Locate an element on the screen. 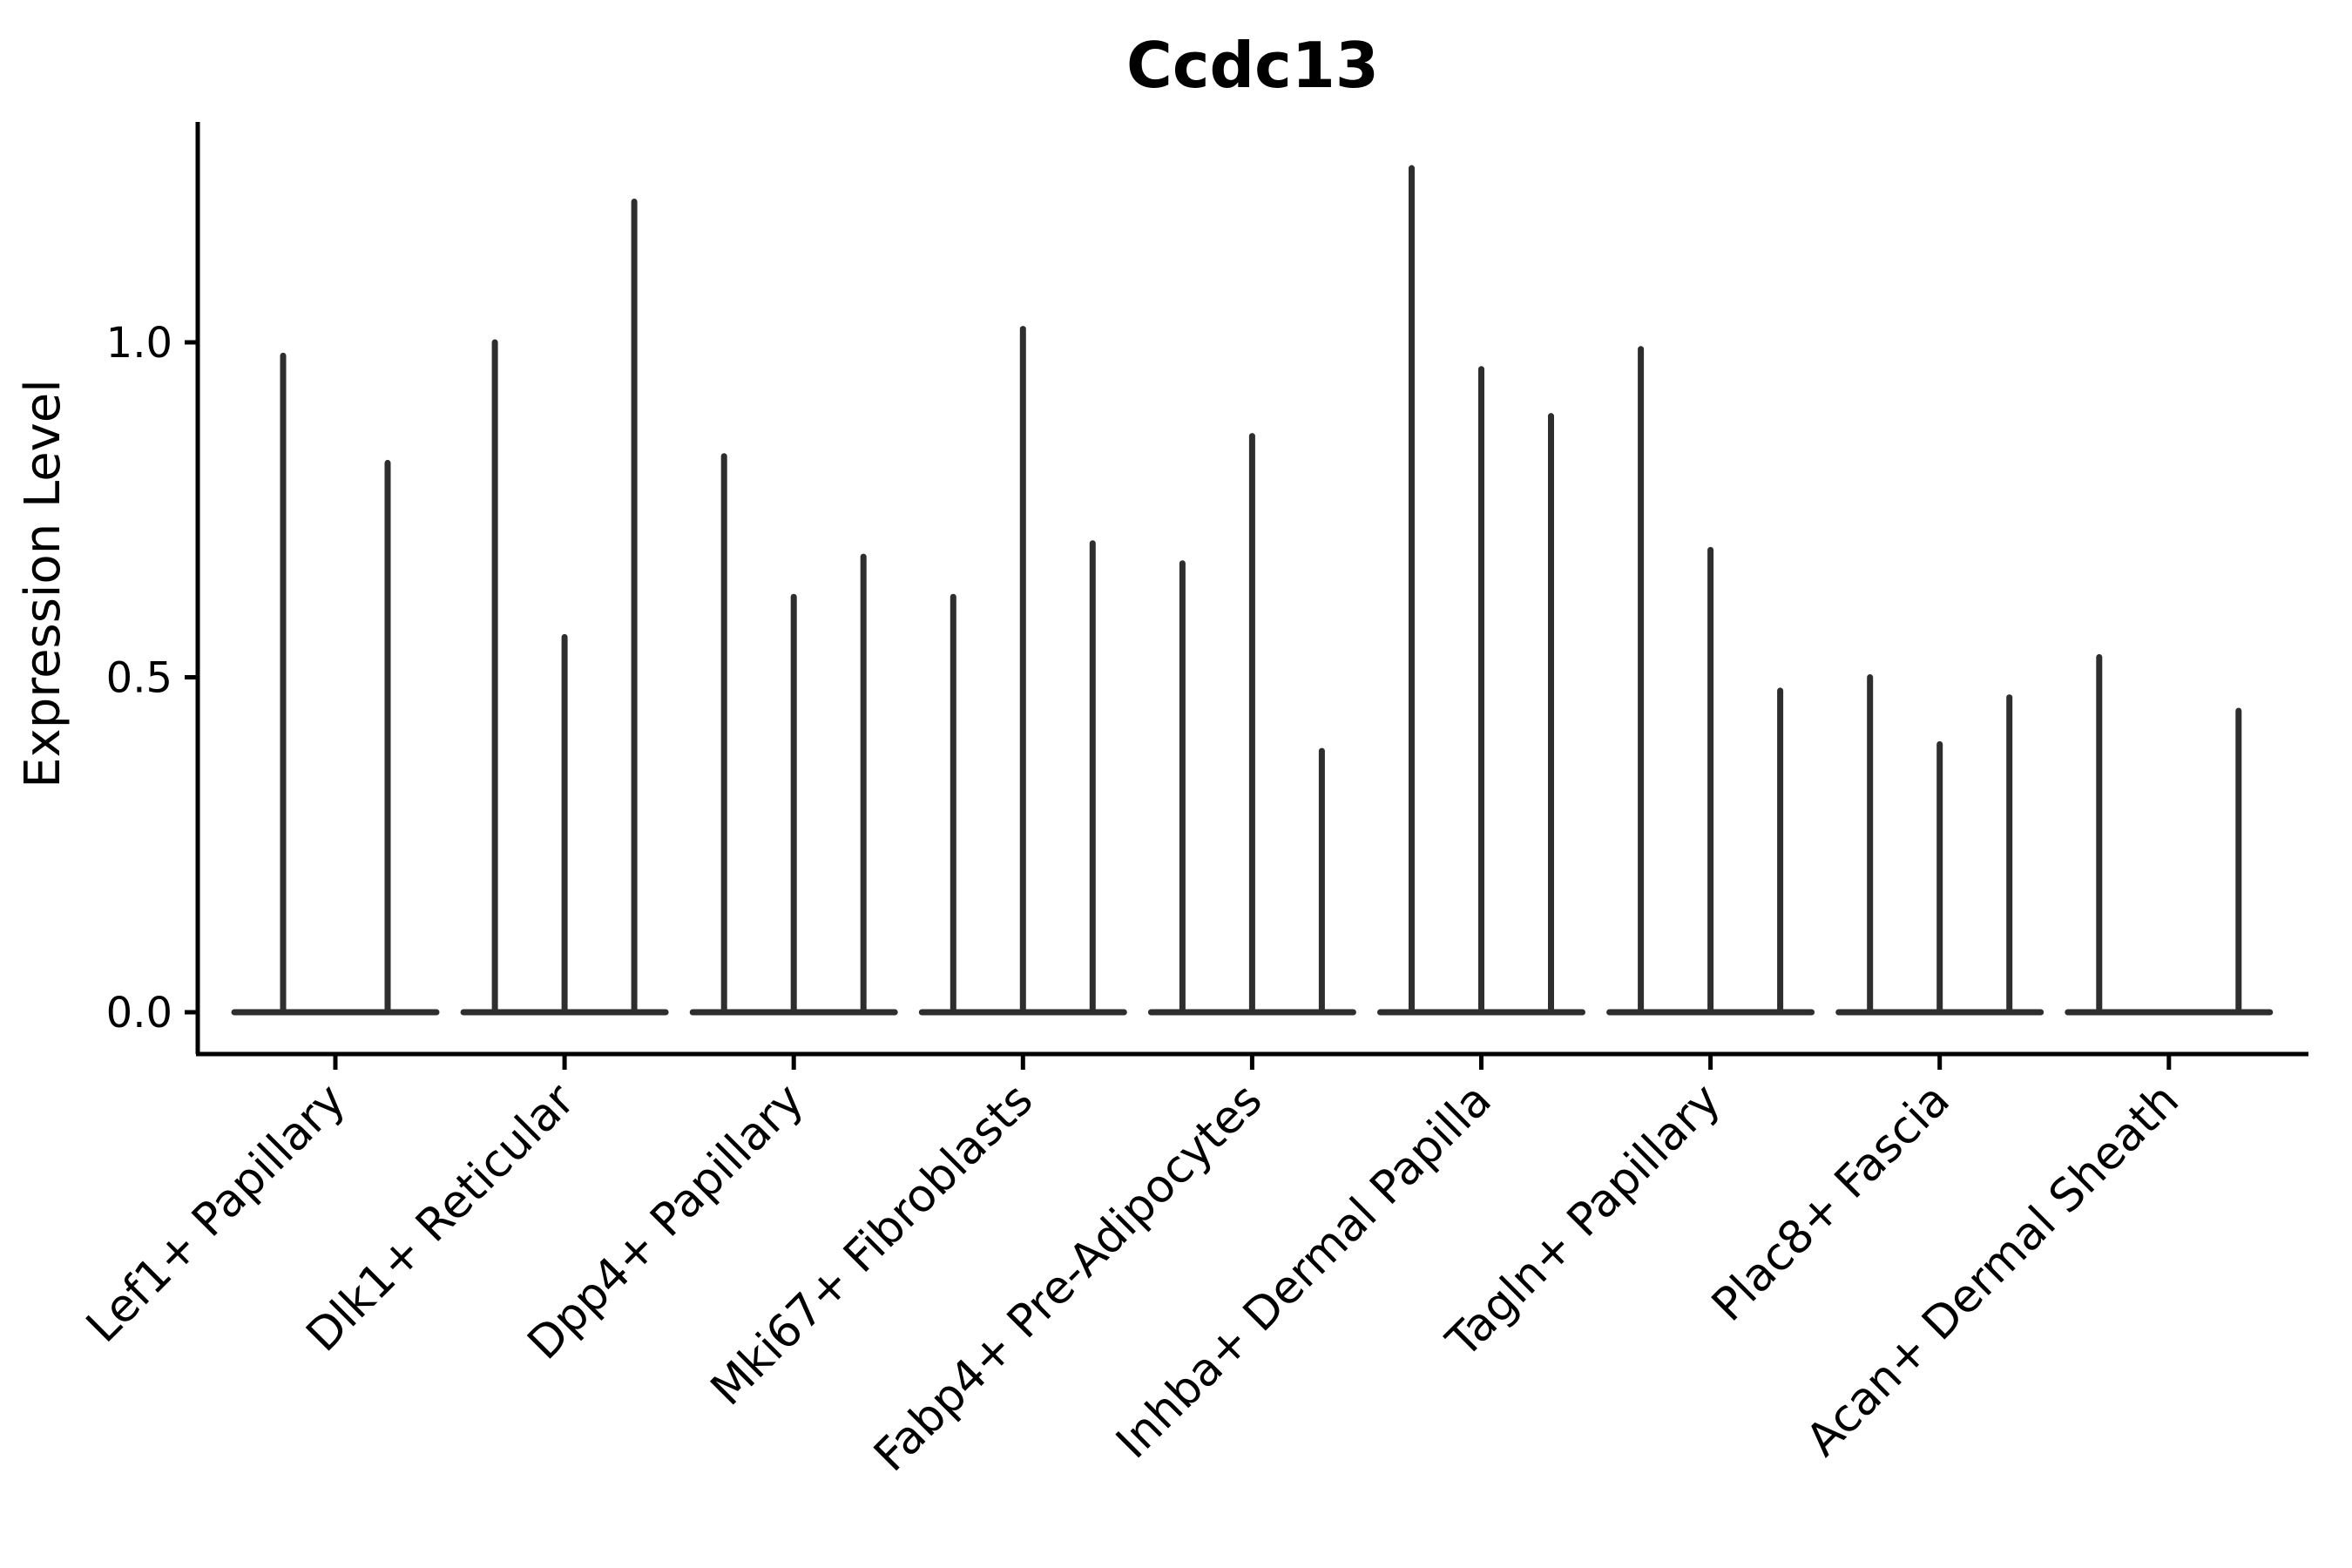 This screenshot has height=1568, width=2352. y-tick-label: 0.0 is located at coordinates (139, 1013).